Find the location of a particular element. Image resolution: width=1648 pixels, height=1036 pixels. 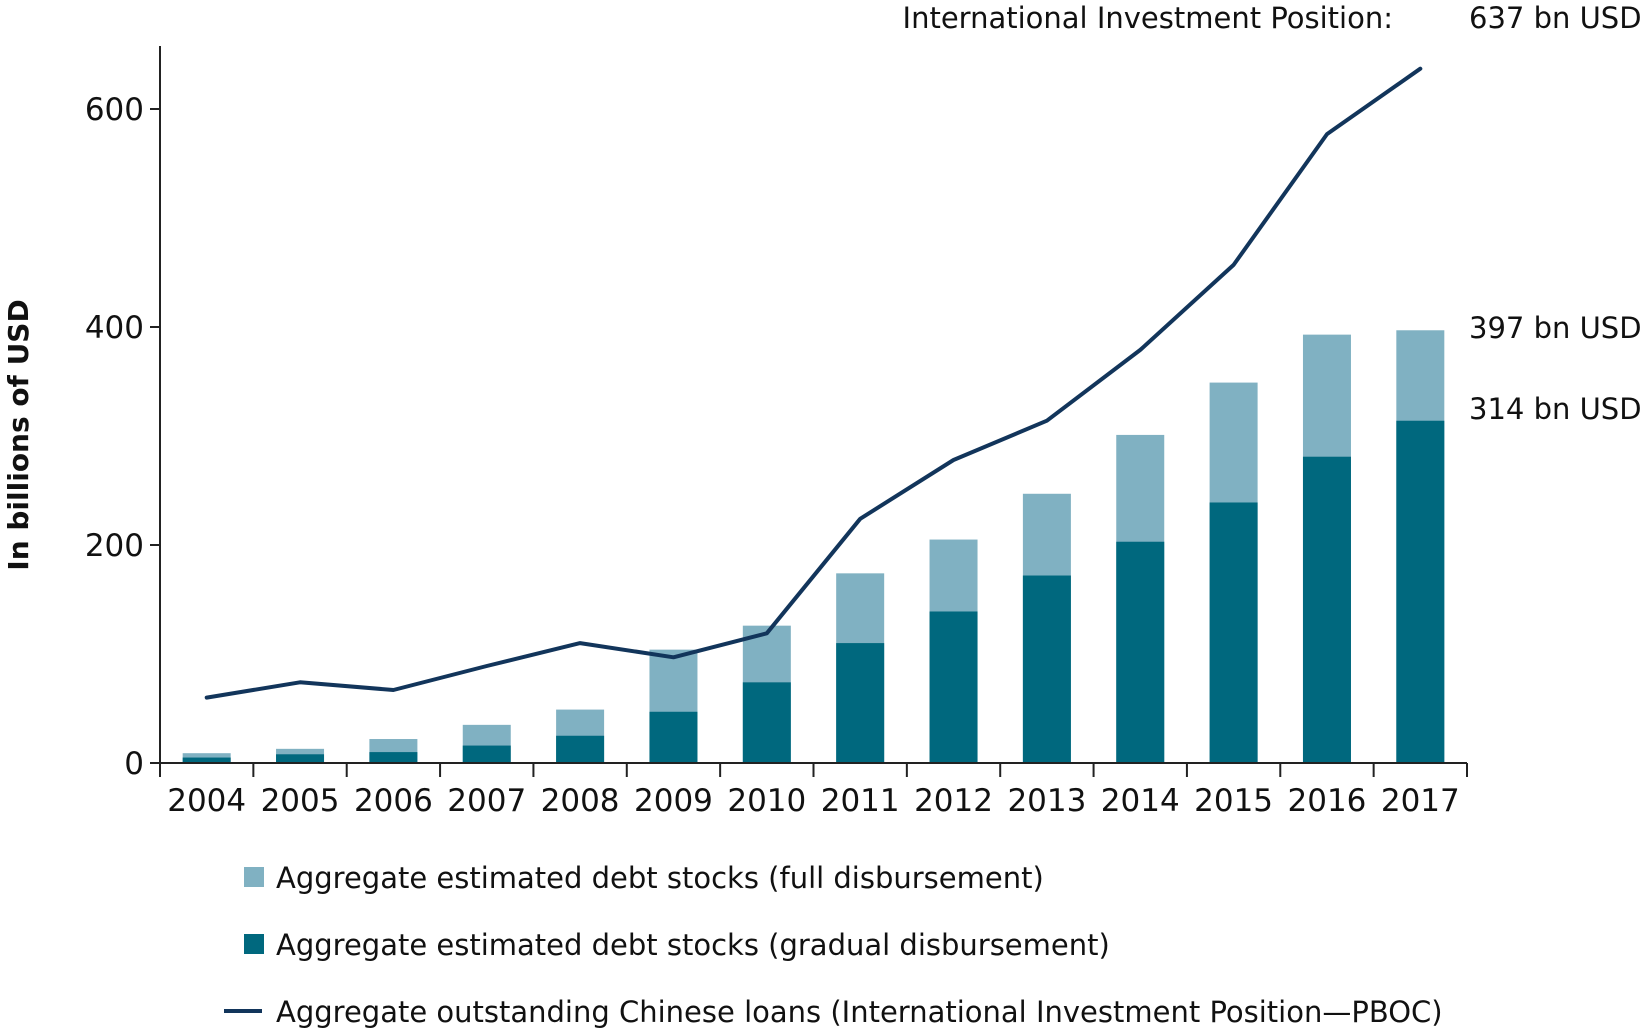

bar-gradual-2017 is located at coordinates (1420, 591).